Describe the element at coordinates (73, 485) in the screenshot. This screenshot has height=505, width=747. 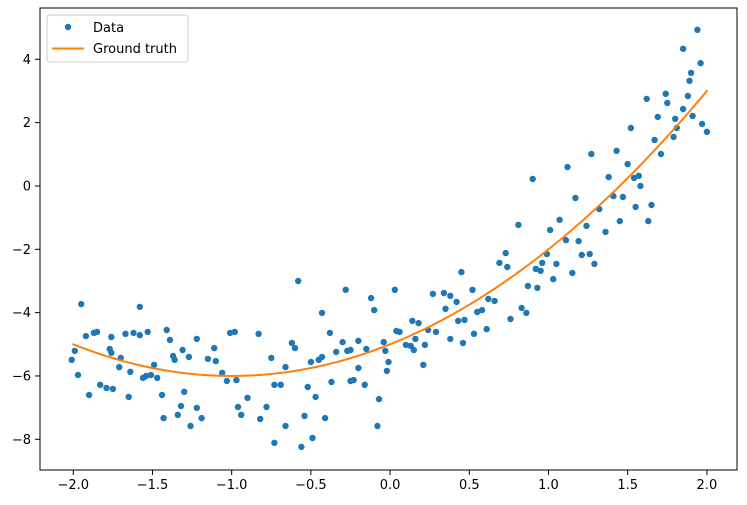
I see `x-tick-label: −2.0` at that location.